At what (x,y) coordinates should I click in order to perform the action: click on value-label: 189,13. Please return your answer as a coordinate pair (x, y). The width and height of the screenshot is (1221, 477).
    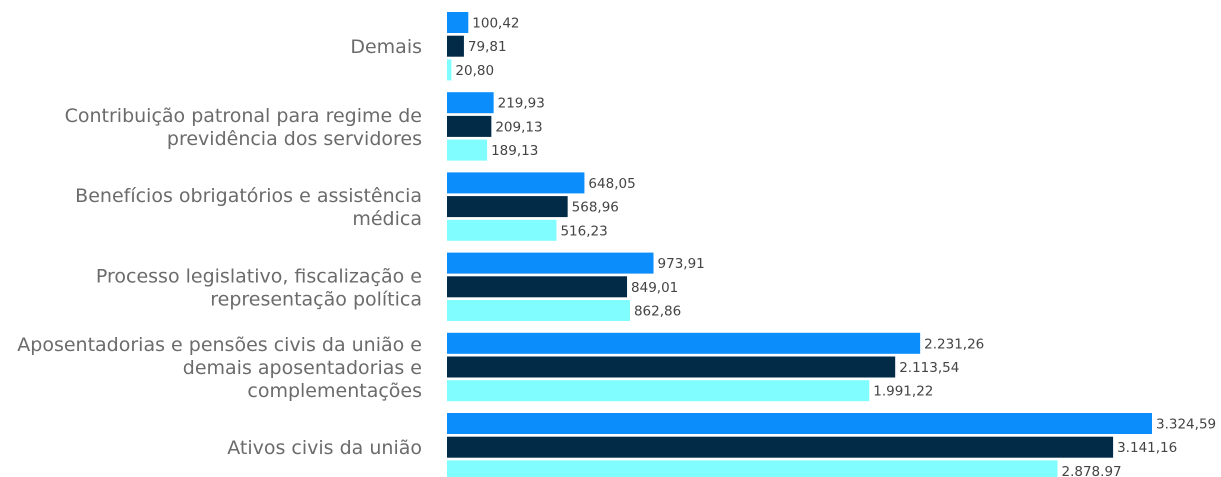
    Looking at the image, I should click on (514, 151).